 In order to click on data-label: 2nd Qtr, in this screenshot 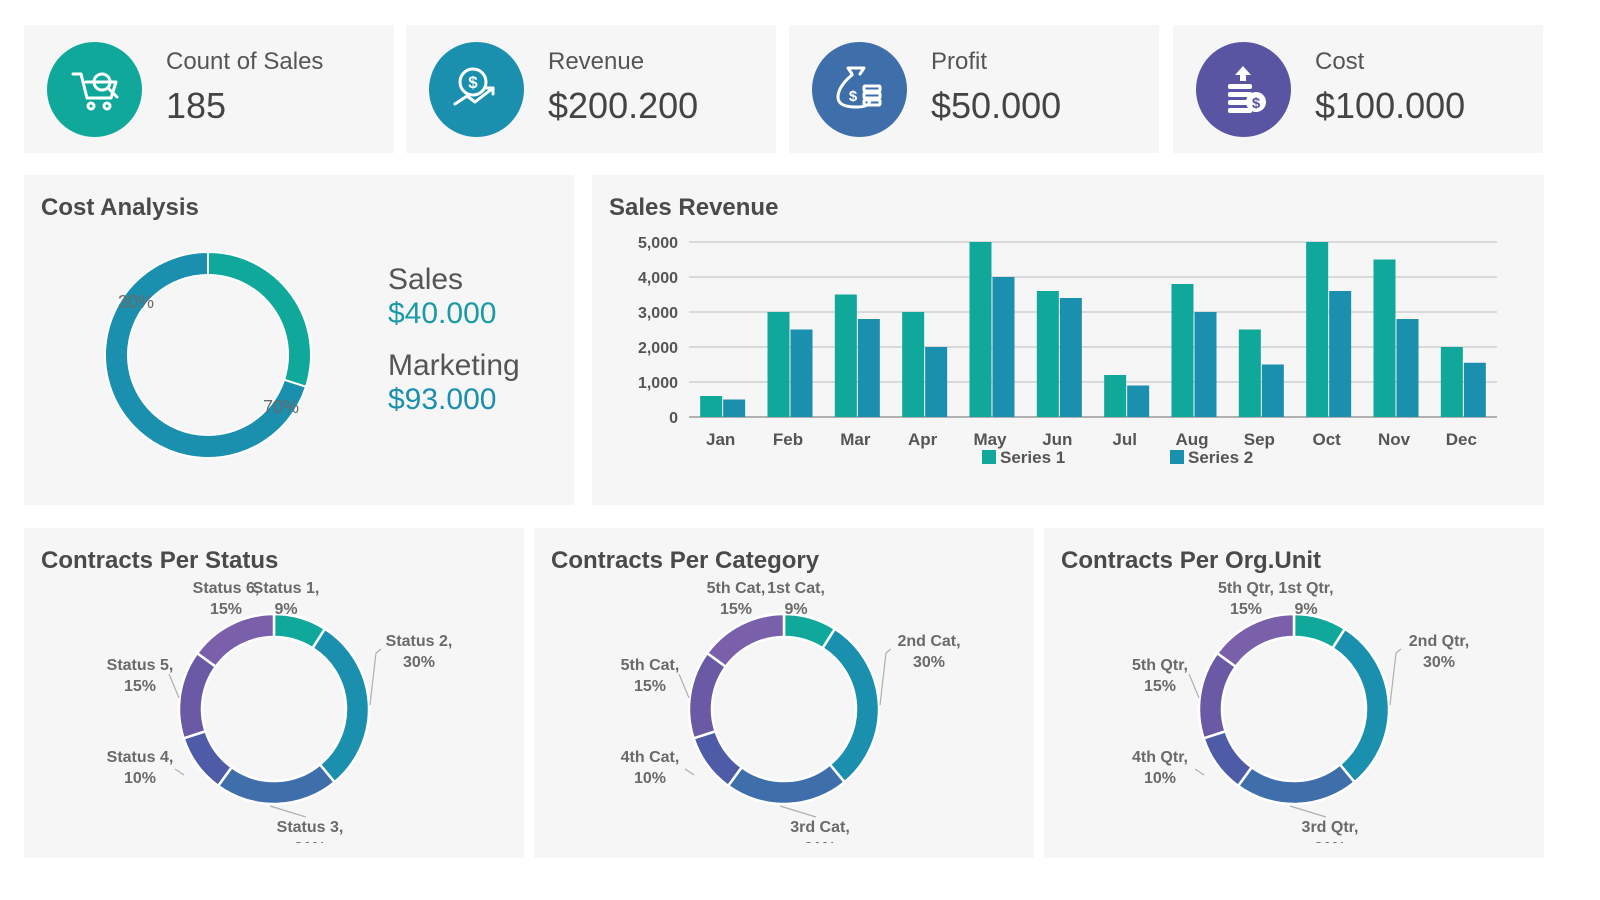, I will do `click(1439, 641)`.